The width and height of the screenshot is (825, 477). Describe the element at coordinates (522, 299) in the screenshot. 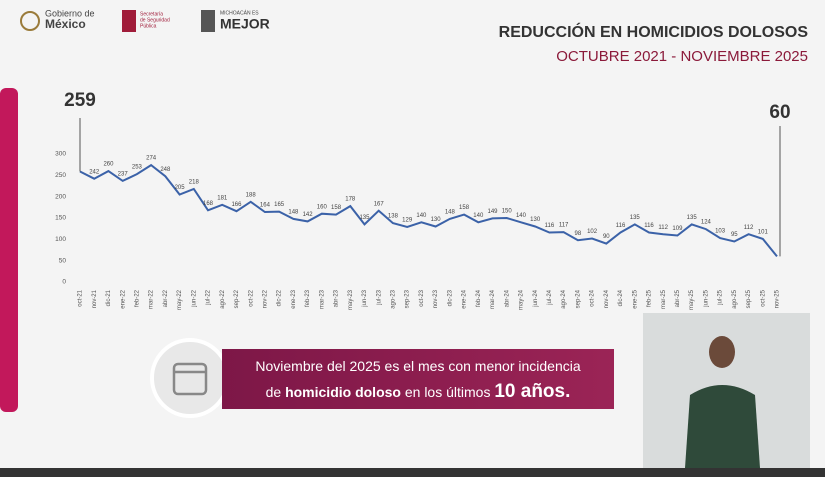

I see `x-tick-label: may-24` at that location.